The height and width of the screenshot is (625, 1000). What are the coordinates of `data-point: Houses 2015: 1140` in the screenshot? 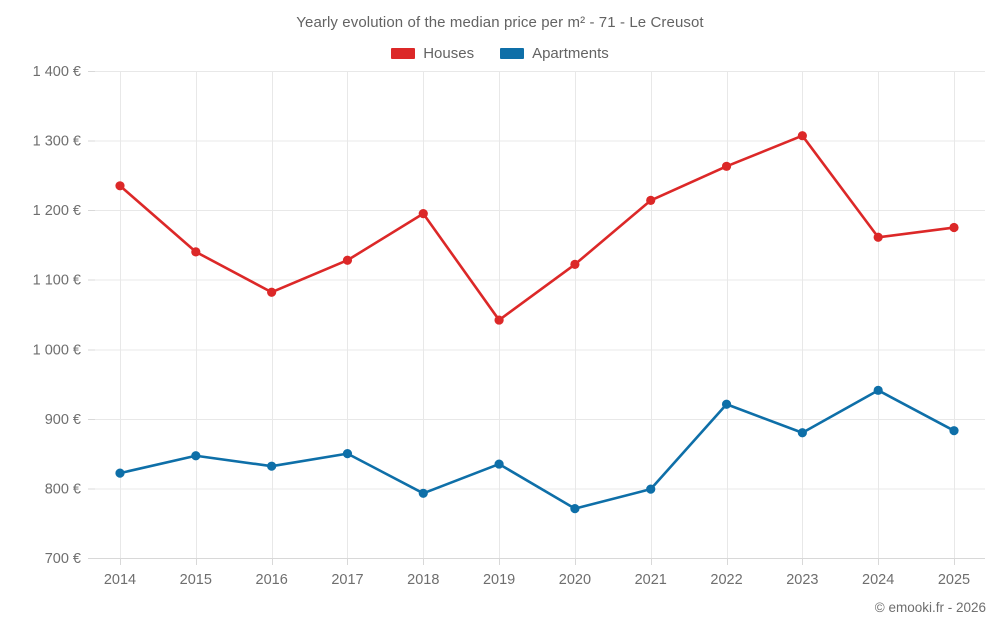 It's located at (196, 252).